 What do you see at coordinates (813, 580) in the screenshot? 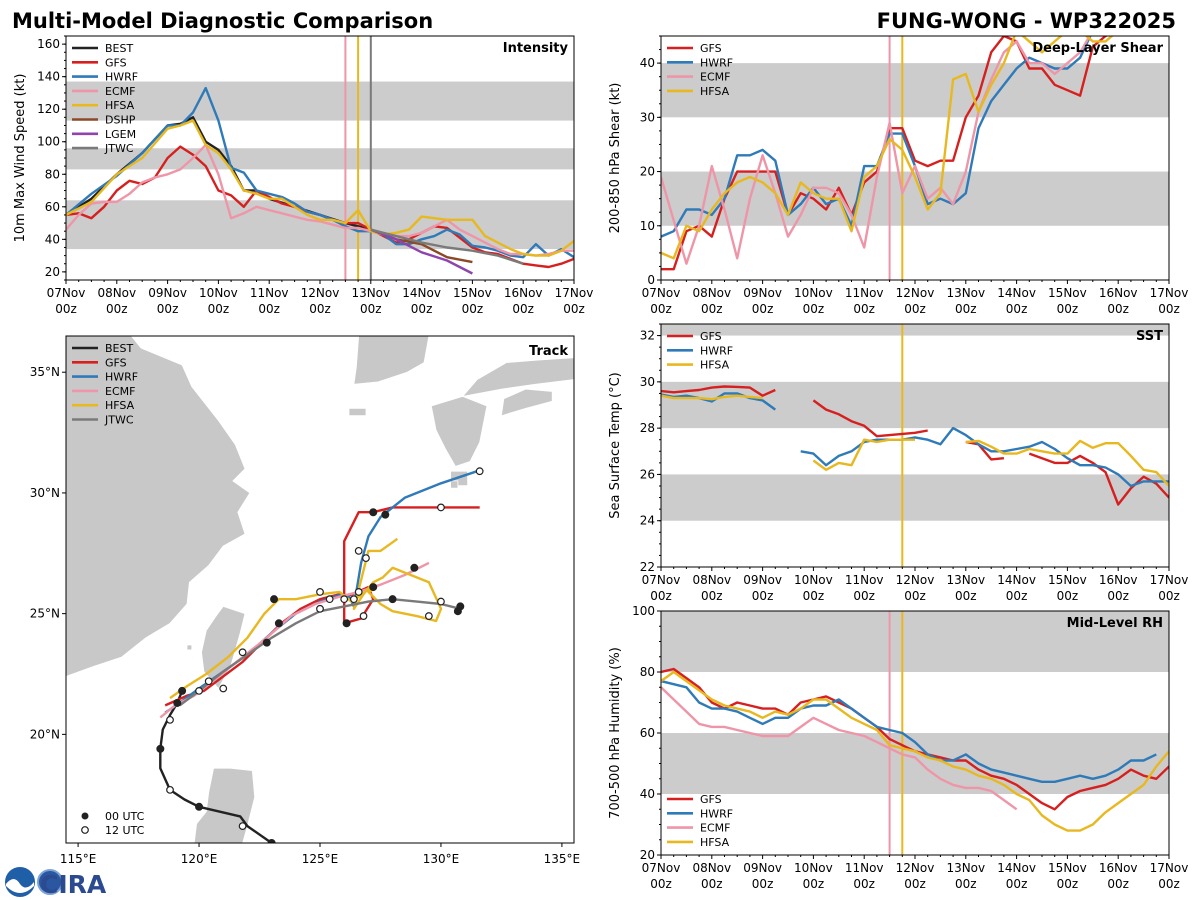
I see `x-tick-label-date: 10Nov` at bounding box center [813, 580].